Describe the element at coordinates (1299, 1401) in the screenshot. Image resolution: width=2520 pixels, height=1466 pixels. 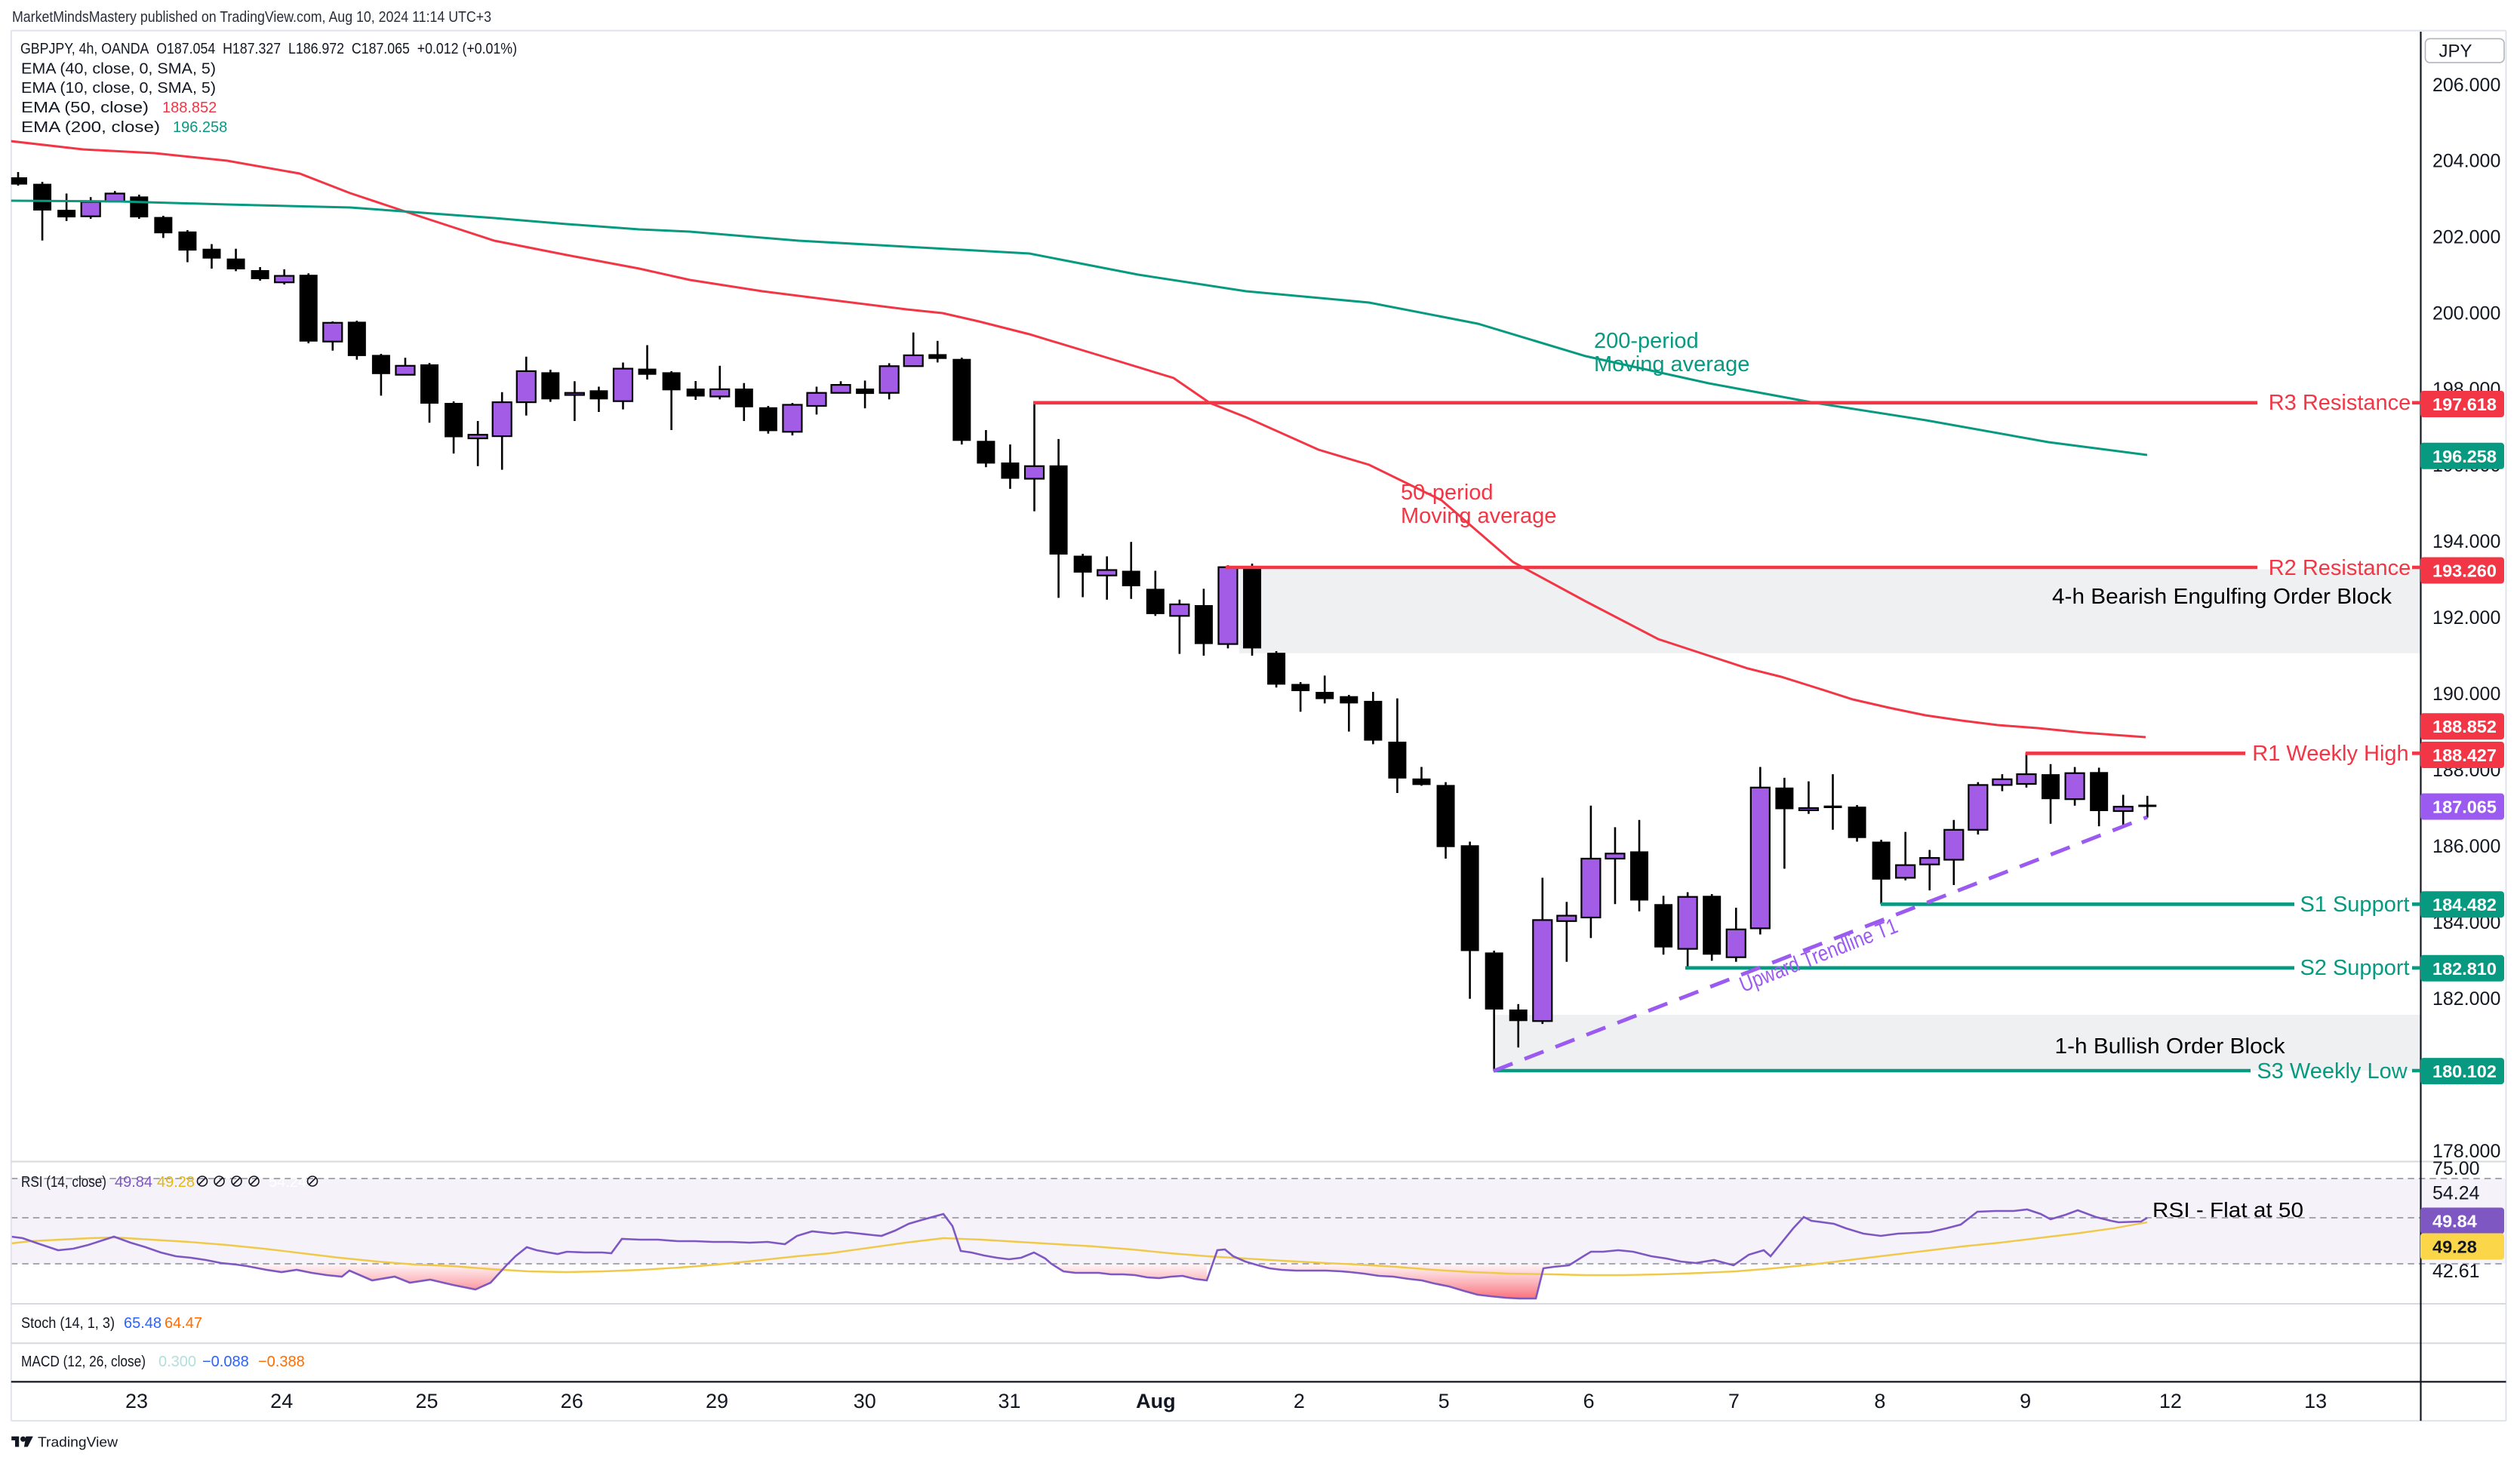
I see `svg-text: 2` at that location.